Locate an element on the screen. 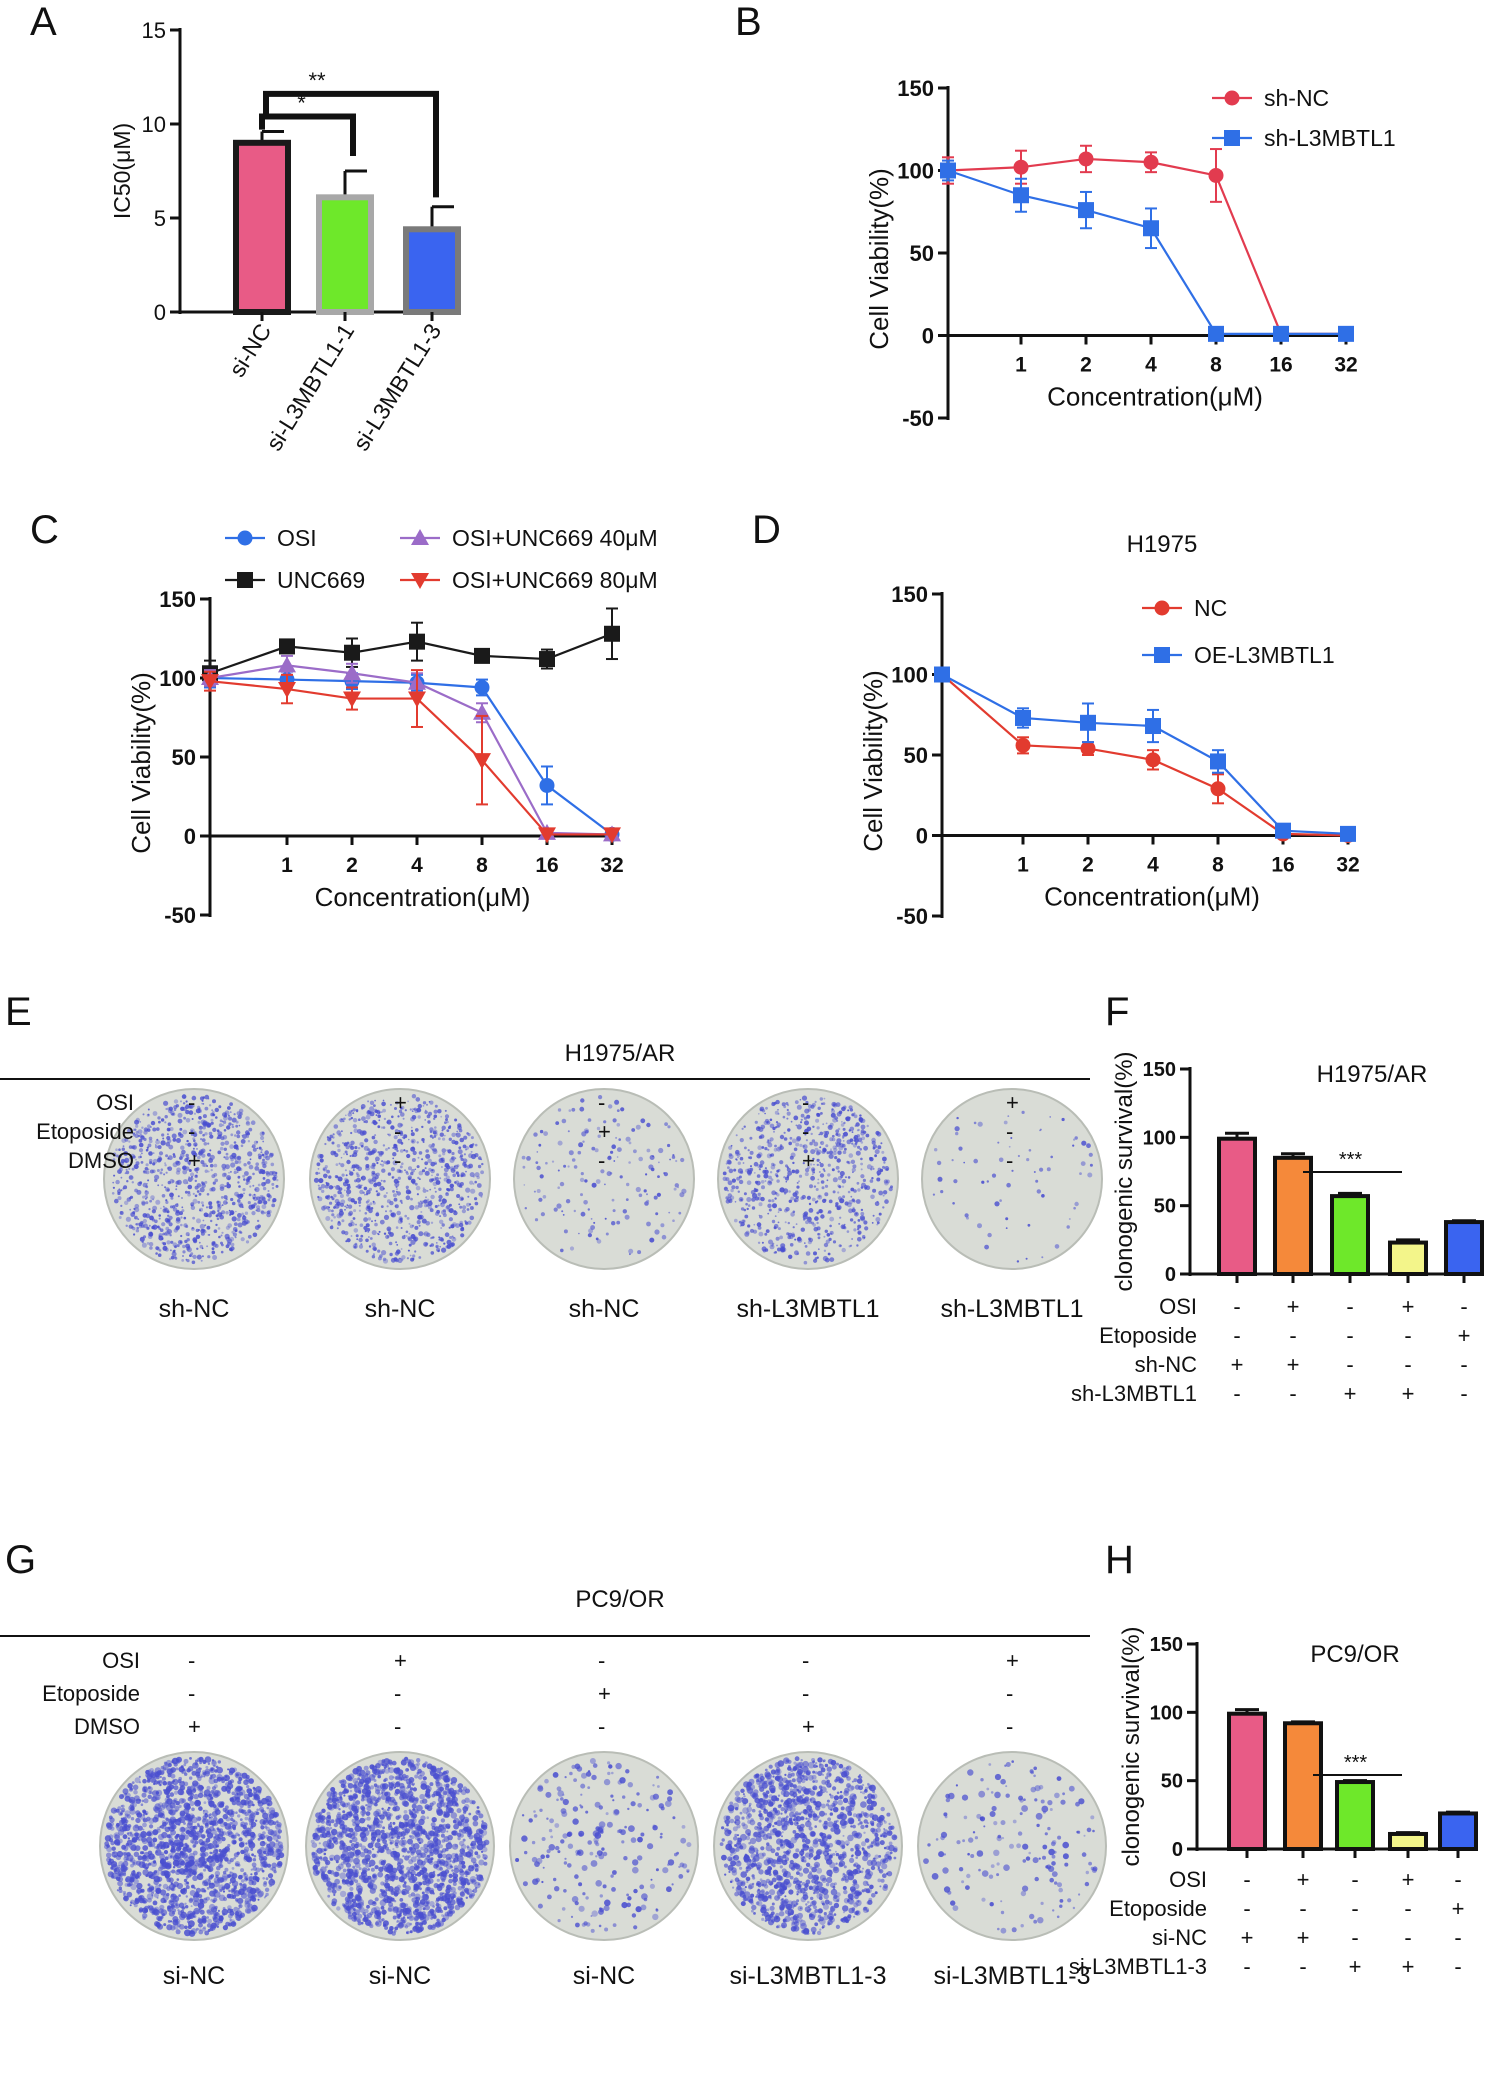 Image resolution: width=1500 pixels, height=2083 pixels. f-y-tick-label: 100 is located at coordinates (1159, 1138).